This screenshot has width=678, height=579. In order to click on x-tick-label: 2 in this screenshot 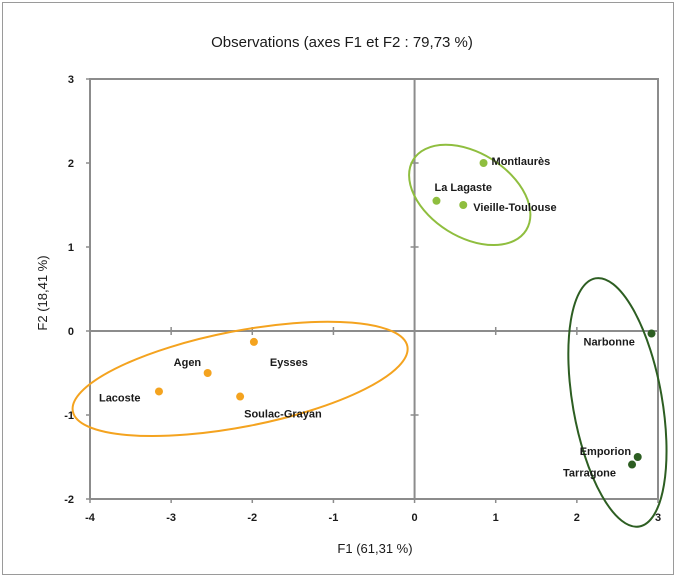, I will do `click(577, 518)`.